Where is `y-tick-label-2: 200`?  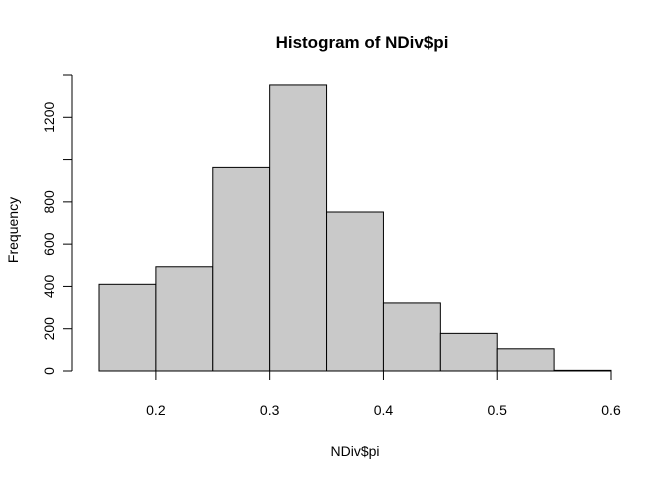 y-tick-label-2: 200 is located at coordinates (49, 329).